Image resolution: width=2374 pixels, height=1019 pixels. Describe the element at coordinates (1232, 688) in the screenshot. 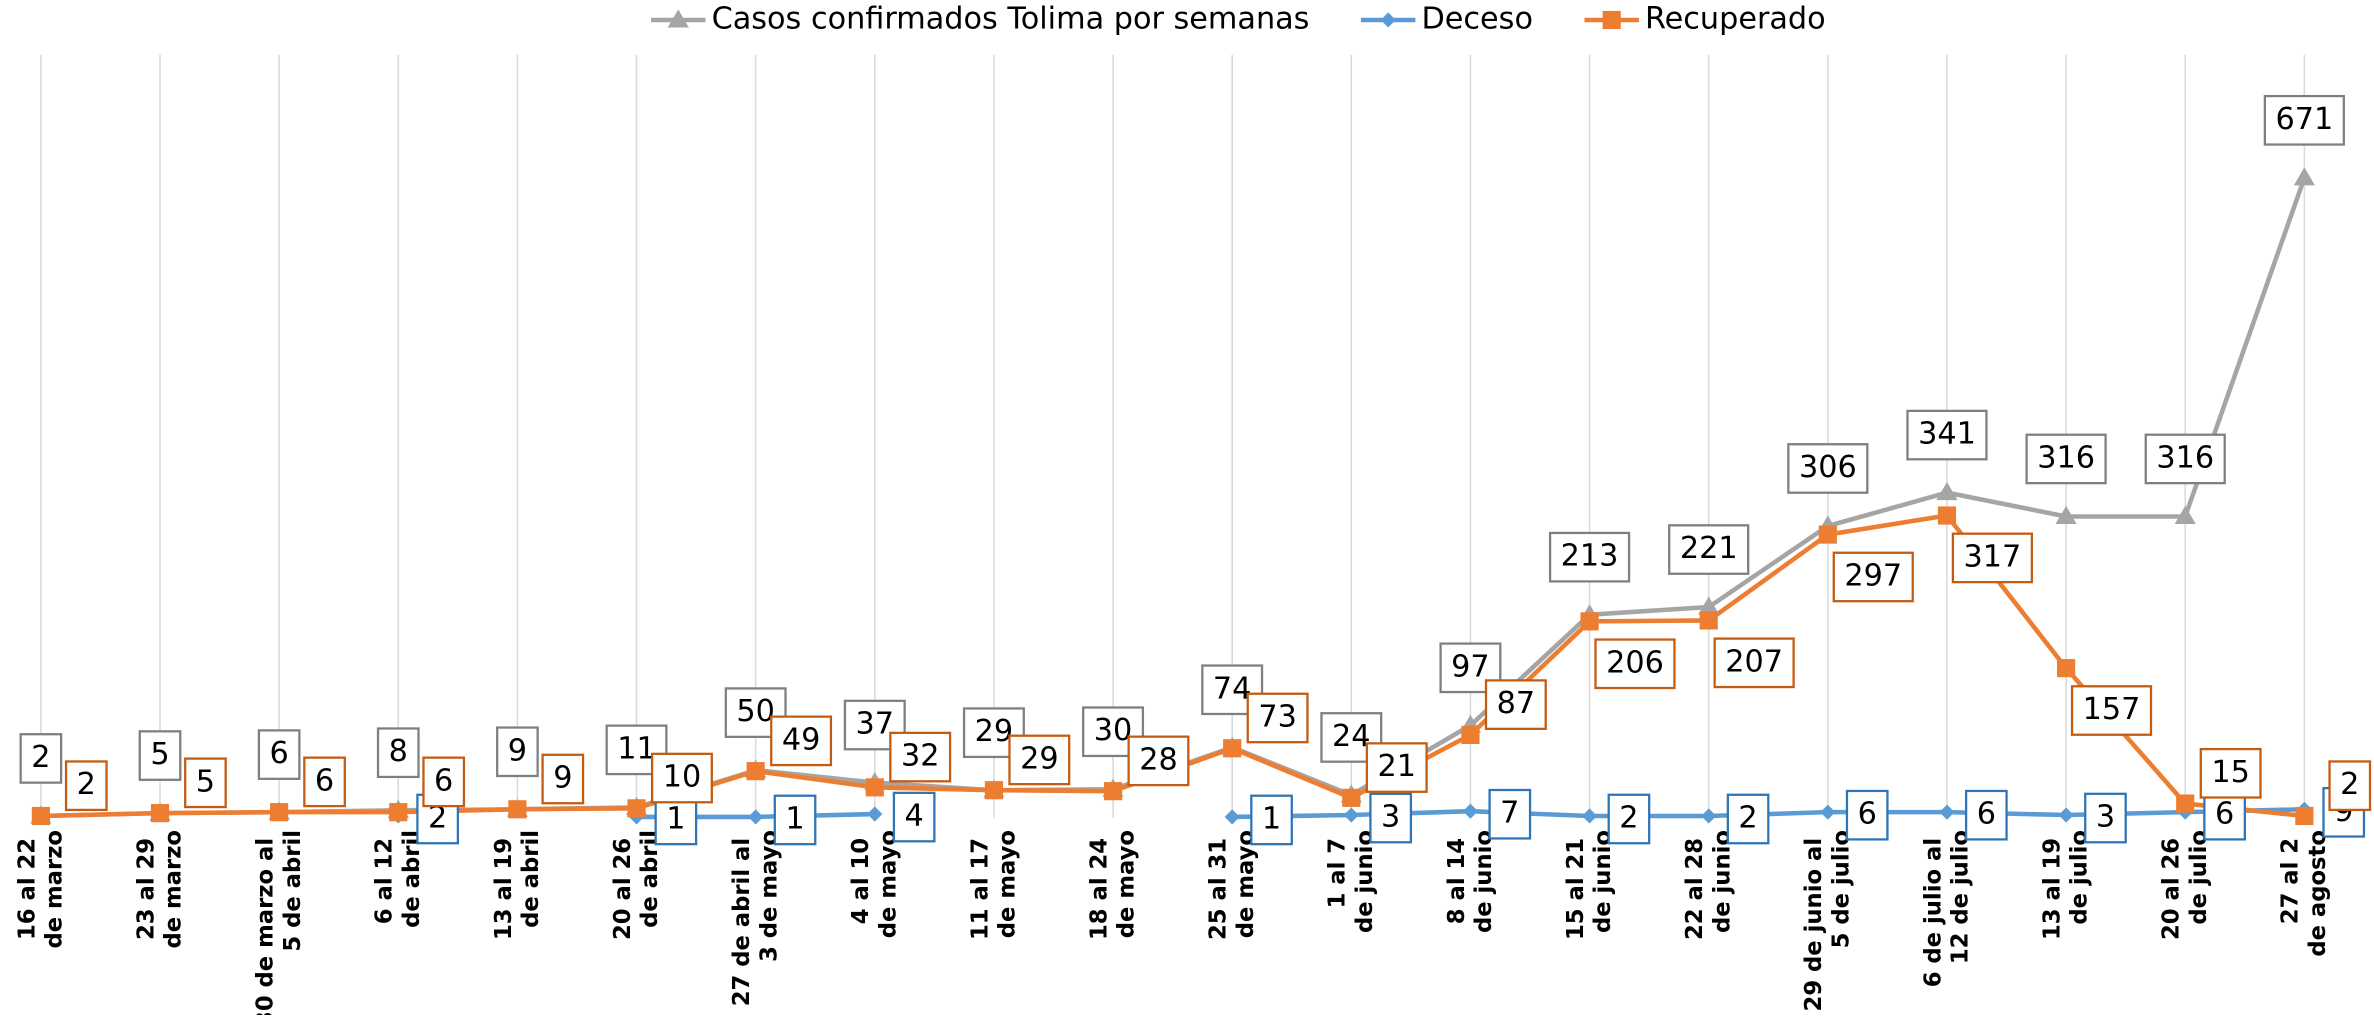

I see `data-label: 74` at that location.